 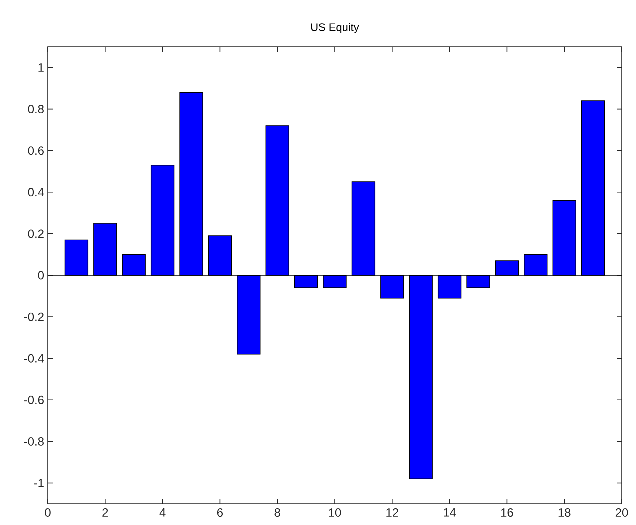 What do you see at coordinates (34, 358) in the screenshot?
I see `y-tick-label: -0.4` at bounding box center [34, 358].